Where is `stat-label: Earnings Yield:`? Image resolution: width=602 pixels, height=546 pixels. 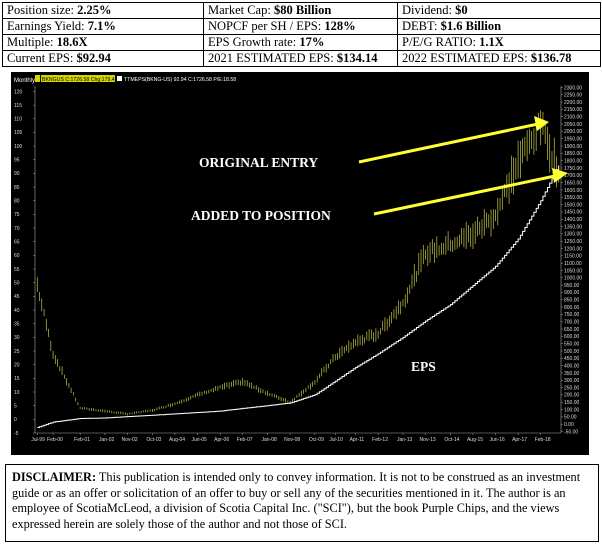 stat-label: Earnings Yield: is located at coordinates (46, 26).